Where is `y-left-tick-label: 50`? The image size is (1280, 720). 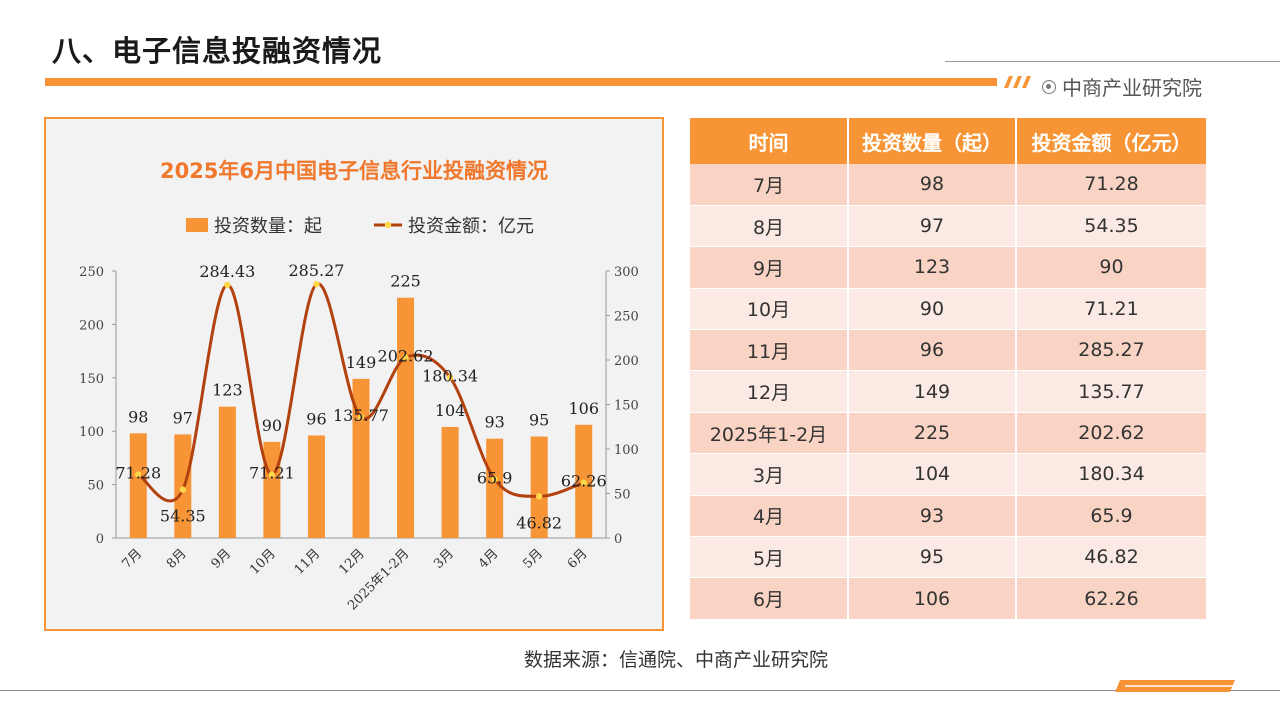 y-left-tick-label: 50 is located at coordinates (95, 486).